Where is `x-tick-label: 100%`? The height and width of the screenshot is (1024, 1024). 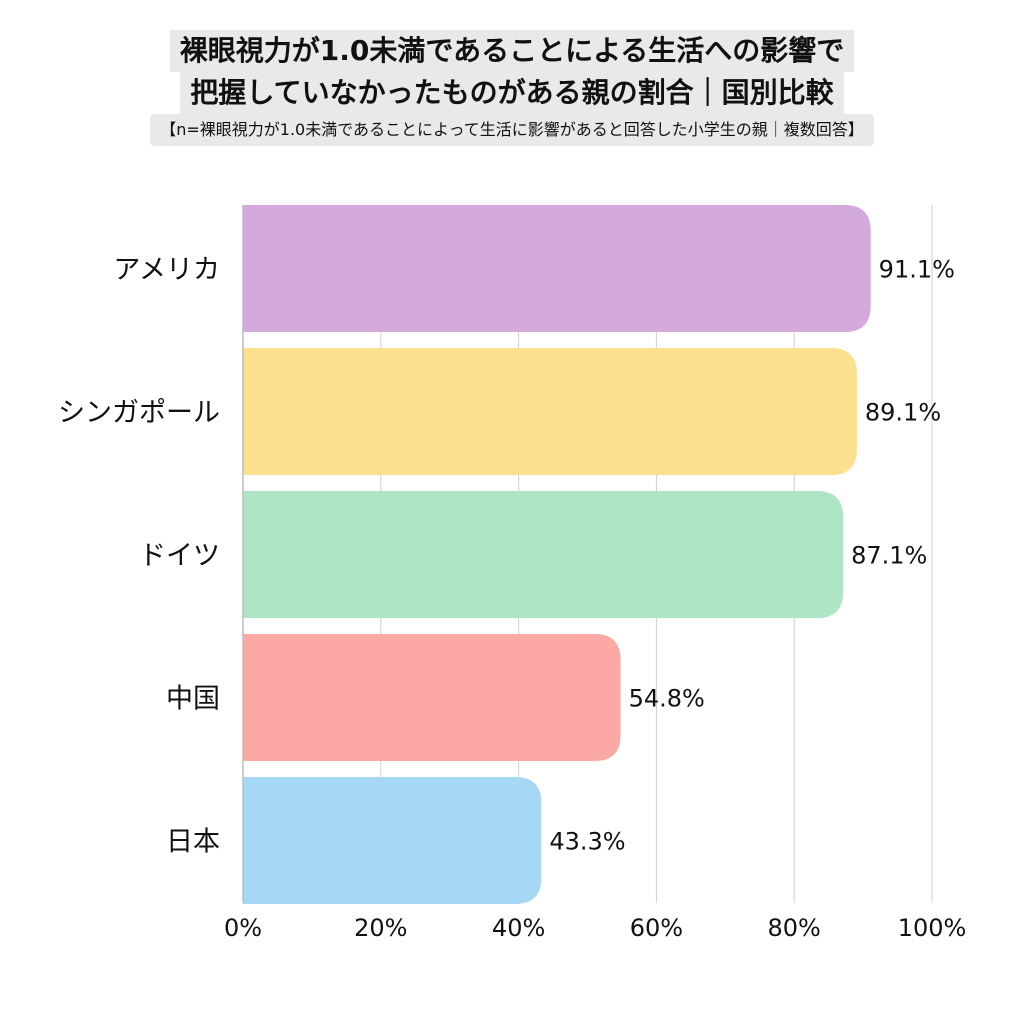
x-tick-label: 100% is located at coordinates (932, 928).